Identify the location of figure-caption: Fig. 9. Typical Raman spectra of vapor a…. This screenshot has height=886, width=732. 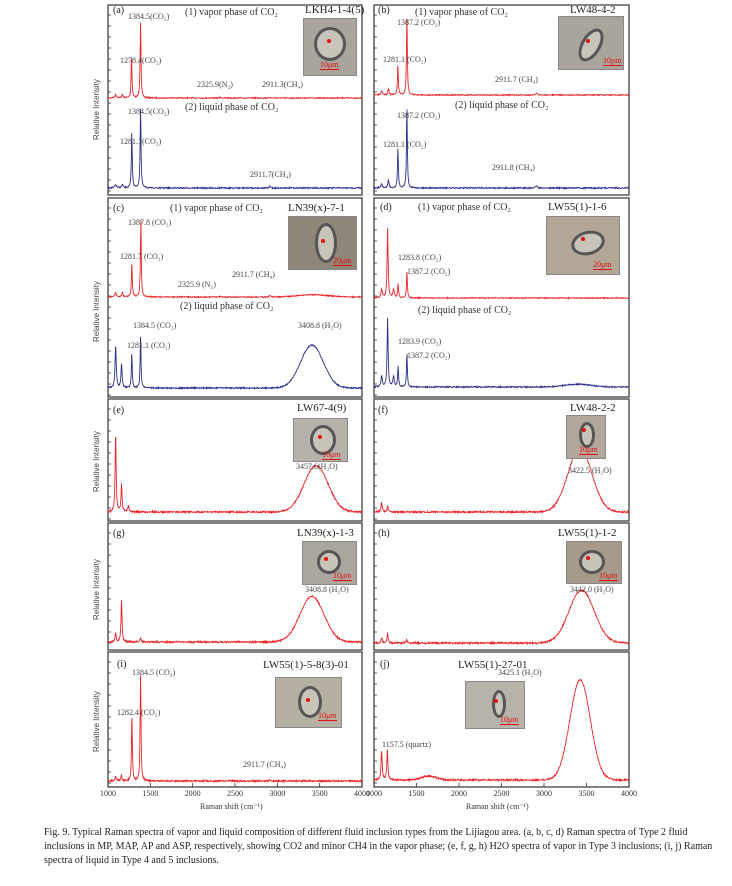
(378, 846).